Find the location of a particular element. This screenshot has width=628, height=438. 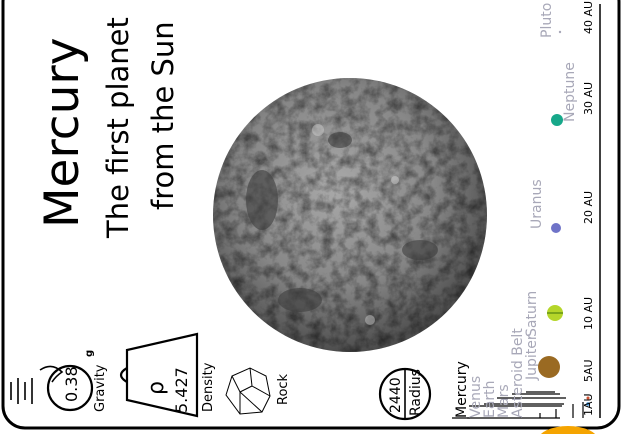

tick-1au: 1AU is located at coordinates (588, 404).